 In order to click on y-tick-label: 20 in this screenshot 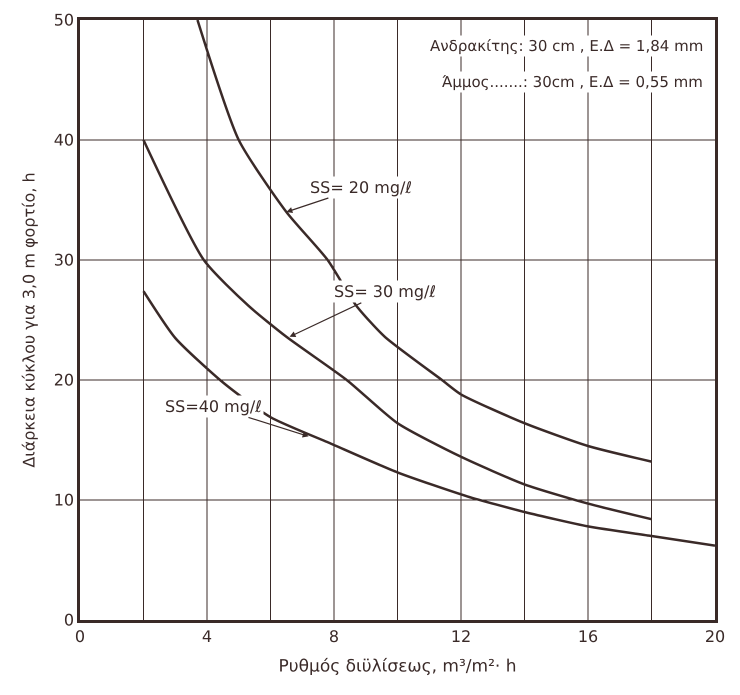, I will do `click(64, 380)`.